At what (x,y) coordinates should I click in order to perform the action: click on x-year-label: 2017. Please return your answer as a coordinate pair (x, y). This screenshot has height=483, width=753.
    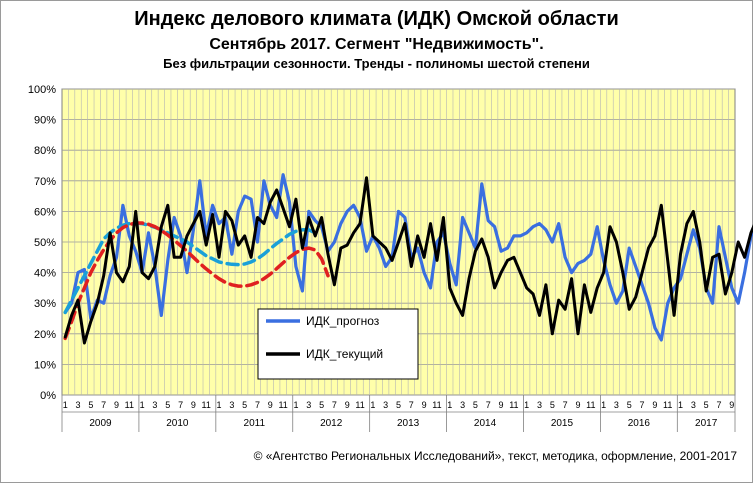
    Looking at the image, I should click on (706, 423).